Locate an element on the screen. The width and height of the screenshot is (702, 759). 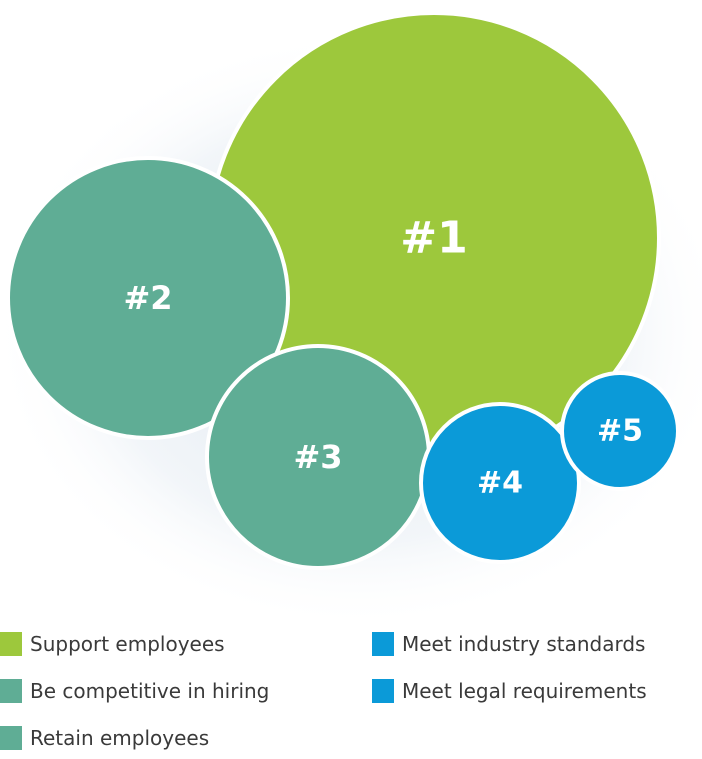
bubble-label: #2 is located at coordinates (147, 298).